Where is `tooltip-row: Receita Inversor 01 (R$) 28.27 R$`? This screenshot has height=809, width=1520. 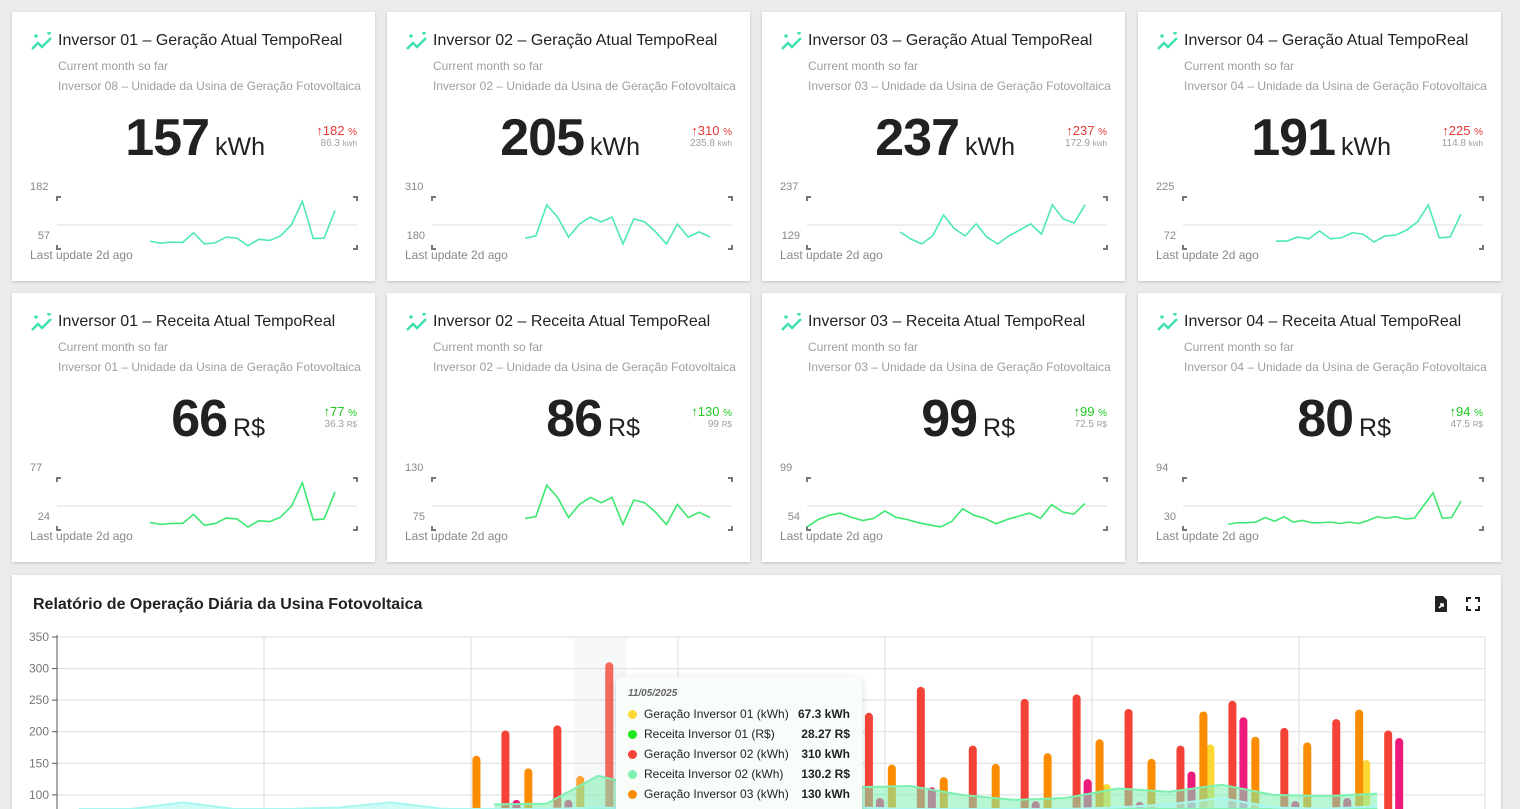 tooltip-row: Receita Inversor 01 (R$) 28.27 R$ is located at coordinates (739, 735).